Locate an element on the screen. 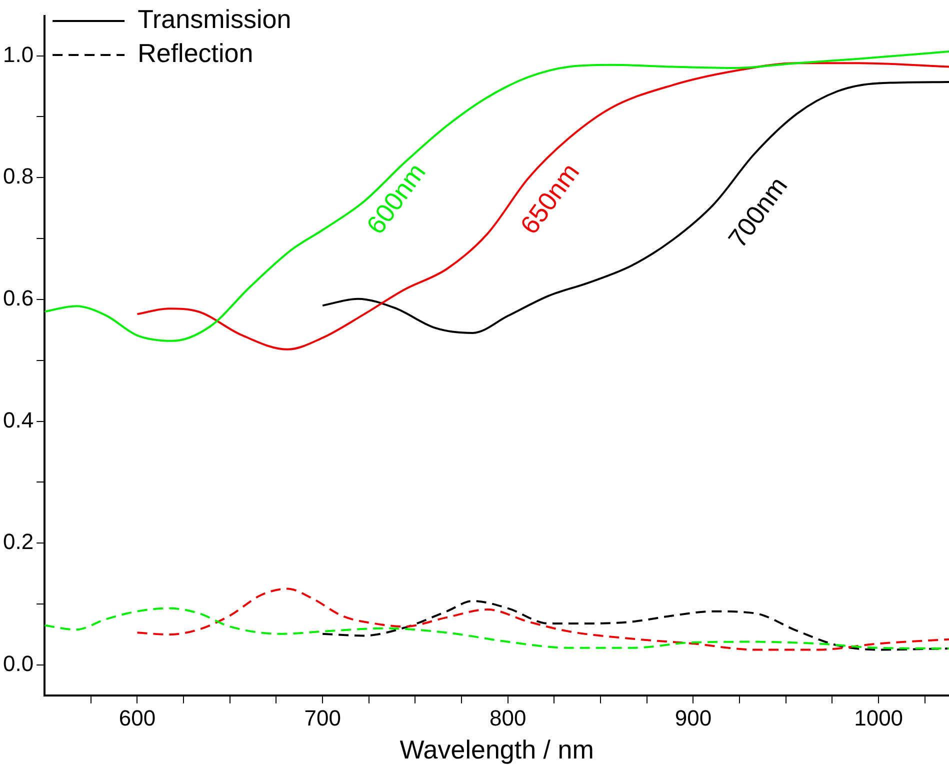 Image resolution: width=949 pixels, height=767 pixels. y-tick-label: 0.6 is located at coordinates (18, 298).